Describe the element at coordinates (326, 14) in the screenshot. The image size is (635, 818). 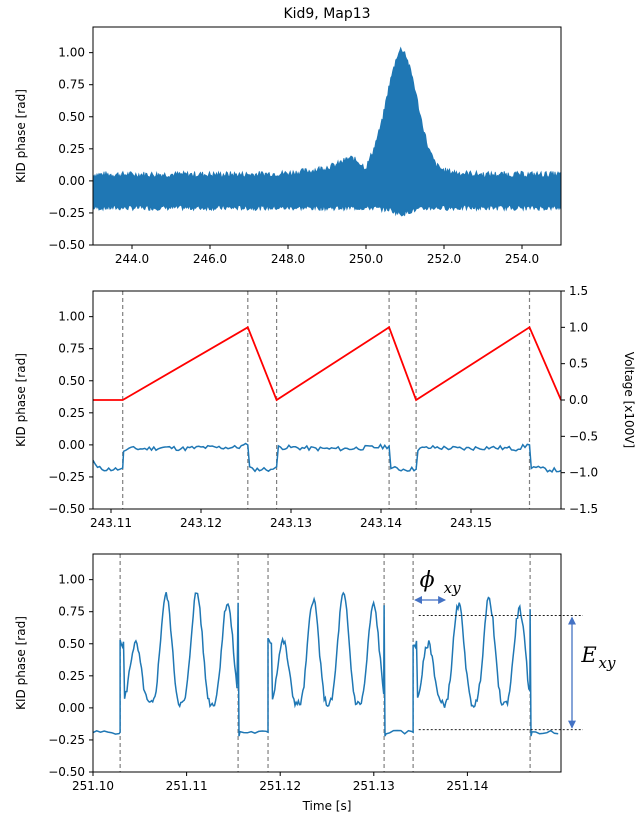
I see `panel1-title: Kid9, Map13` at that location.